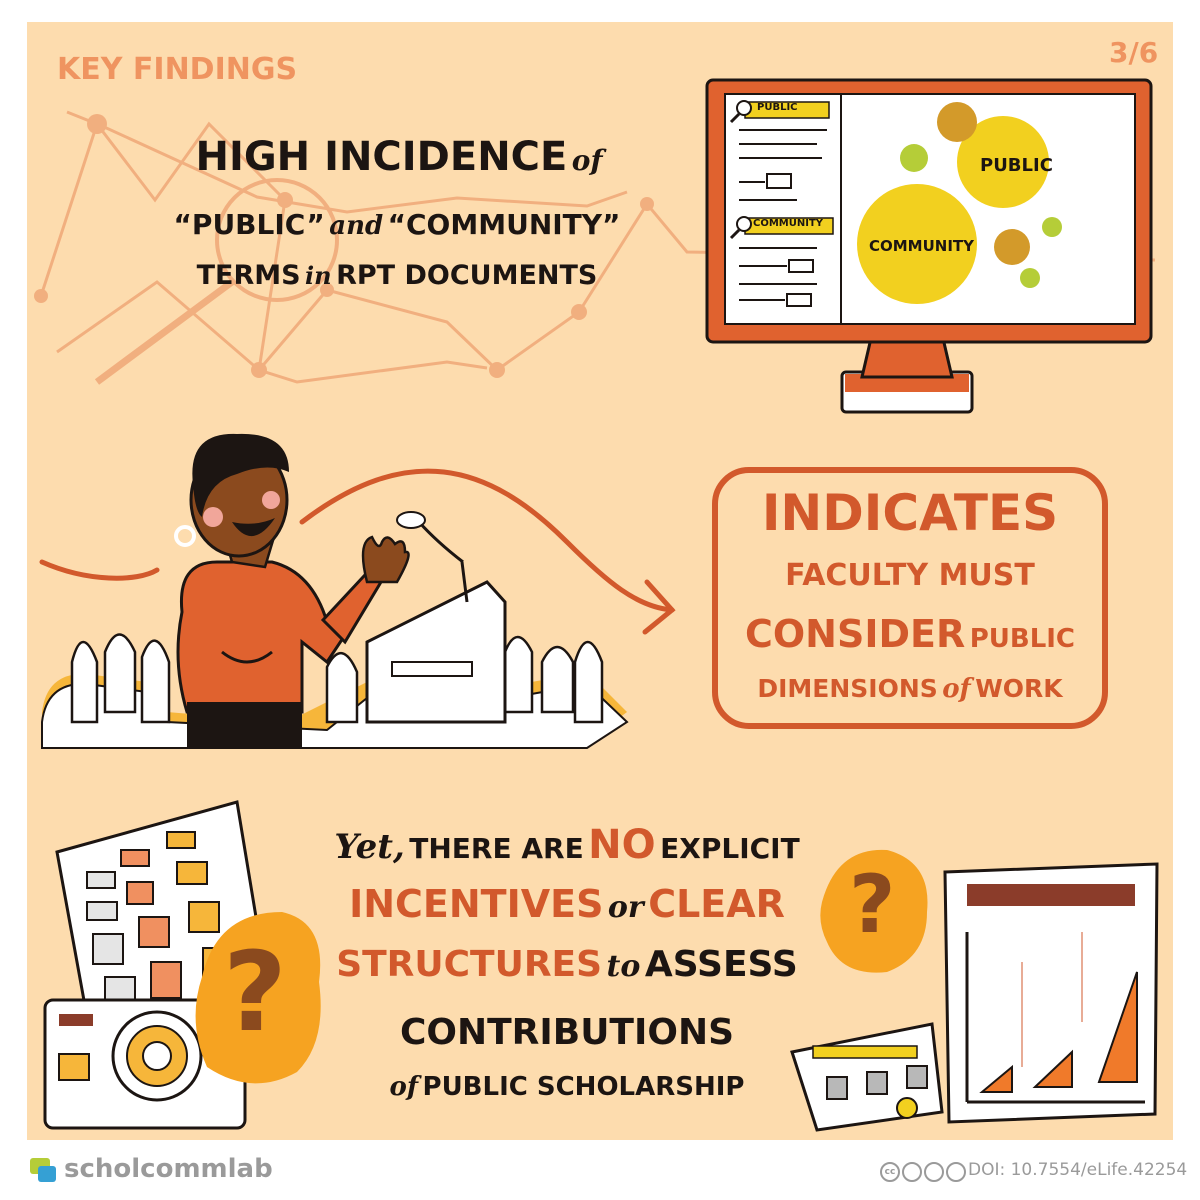  I want to click on monitor-tag-public: PUBLIC, so click(777, 107).